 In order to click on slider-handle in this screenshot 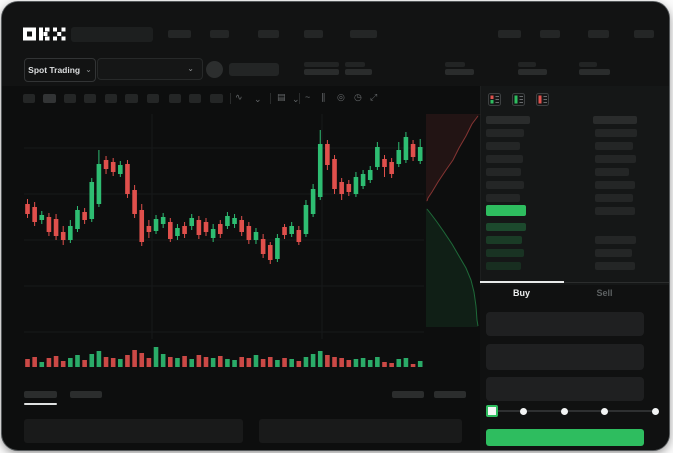, I will do `click(492, 411)`.